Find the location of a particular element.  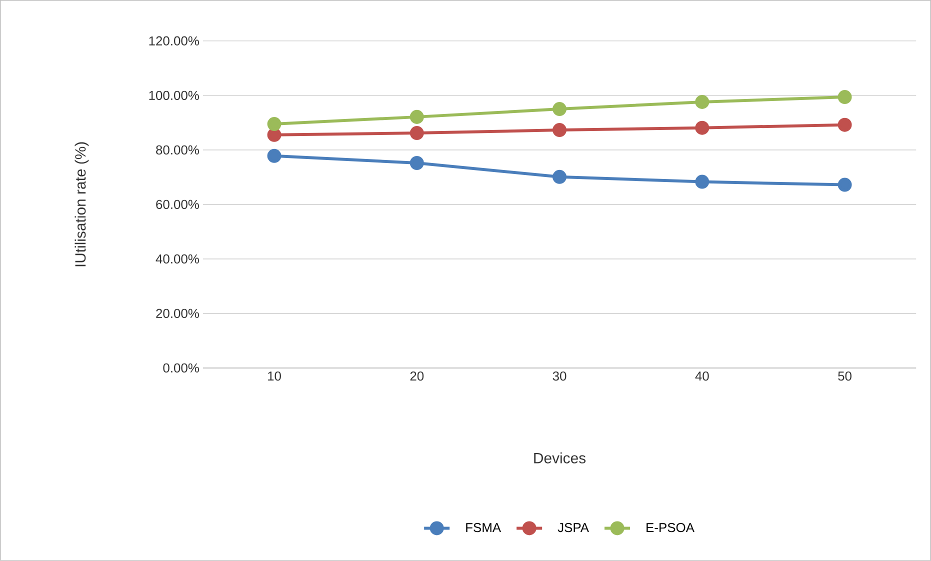

x-tick-label: 20 is located at coordinates (417, 376).